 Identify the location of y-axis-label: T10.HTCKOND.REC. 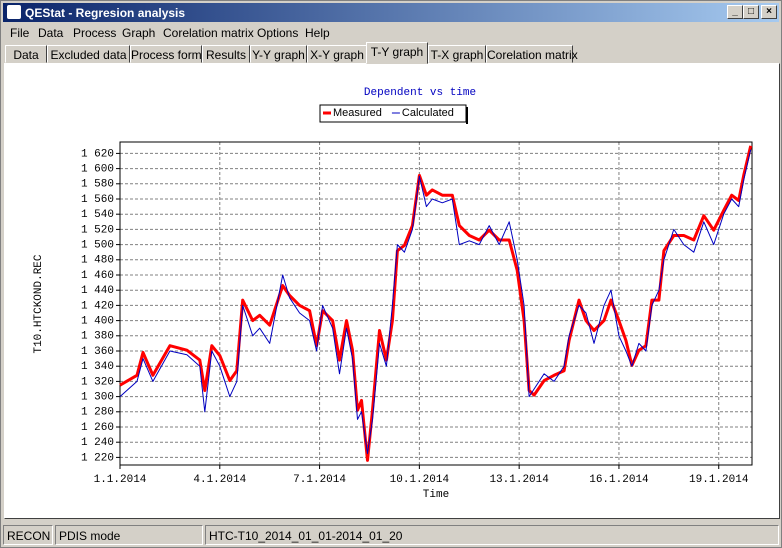
(39, 303).